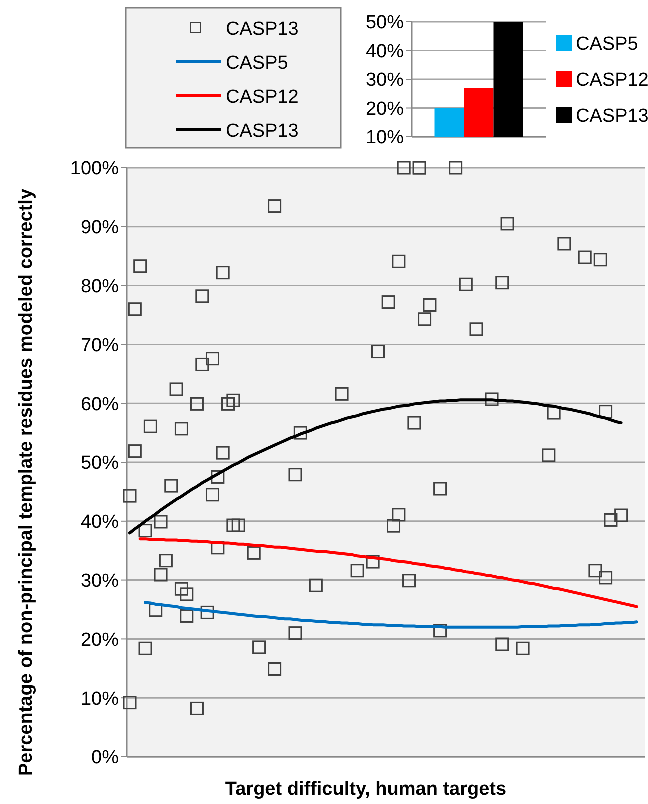 Image resolution: width=648 pixels, height=804 pixels. Describe the element at coordinates (26, 482) in the screenshot. I see `y-axis-title: Percentage of non-principal template residues modeled correctly` at that location.